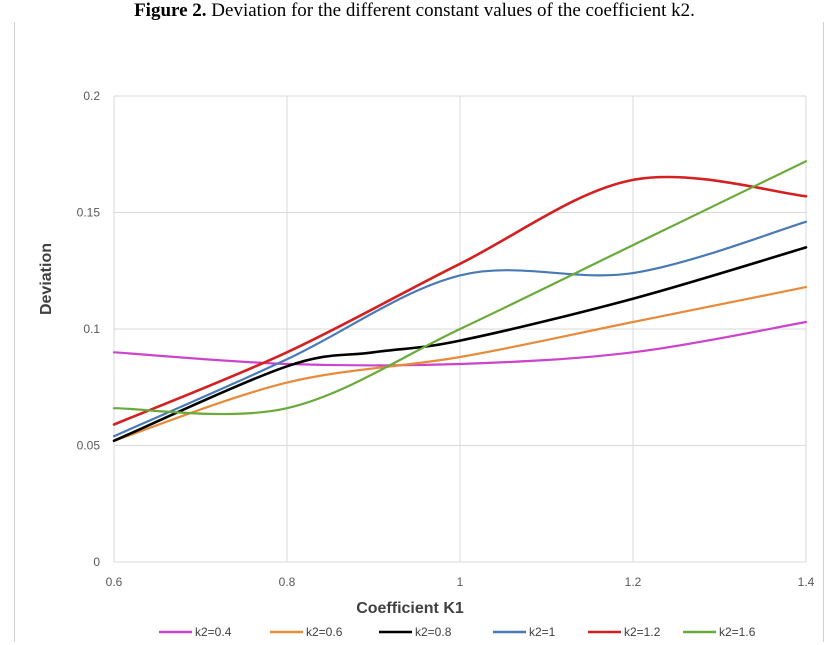  Describe the element at coordinates (737, 632) in the screenshot. I see `legend-label: k2=1.6` at that location.